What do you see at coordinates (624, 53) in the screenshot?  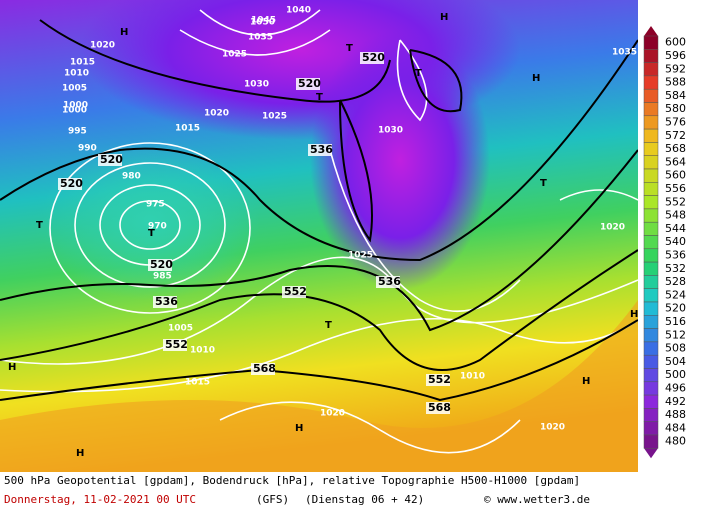 I see `contour-label: 1035` at bounding box center [624, 53].